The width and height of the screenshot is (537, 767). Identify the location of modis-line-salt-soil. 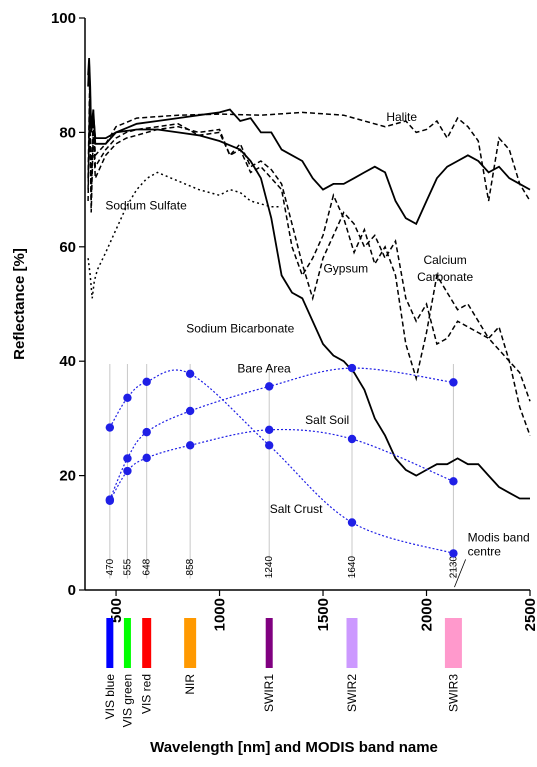
(281, 465).